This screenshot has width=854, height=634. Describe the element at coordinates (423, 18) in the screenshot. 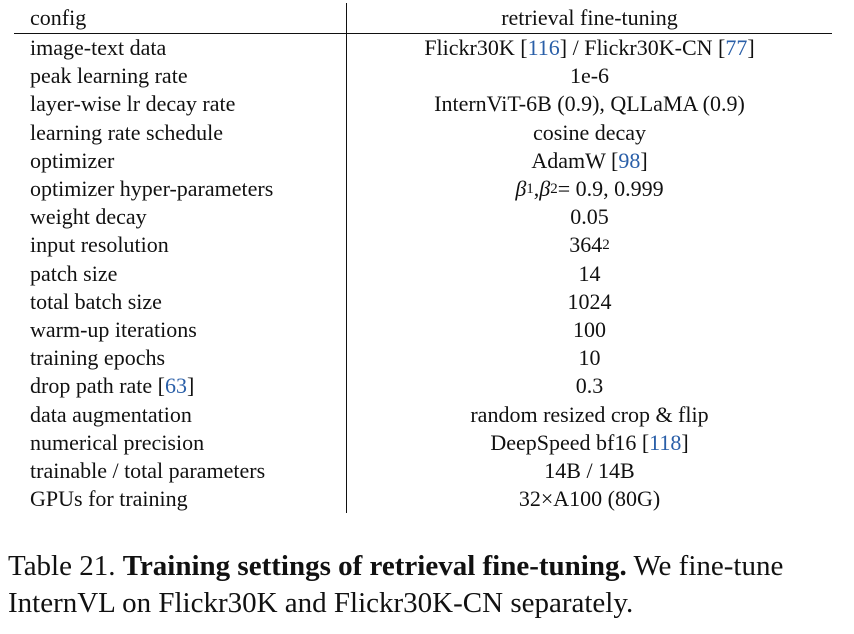

I see `table-header: config retrieval fine-tuning` at that location.